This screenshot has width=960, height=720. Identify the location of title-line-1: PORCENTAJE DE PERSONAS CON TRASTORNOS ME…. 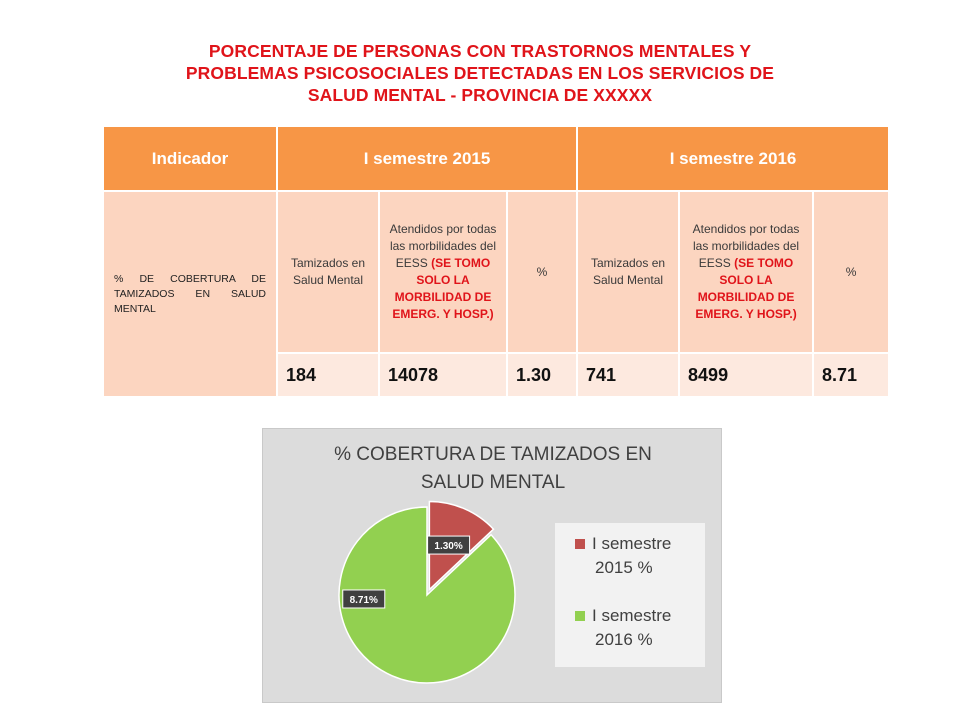
(480, 51).